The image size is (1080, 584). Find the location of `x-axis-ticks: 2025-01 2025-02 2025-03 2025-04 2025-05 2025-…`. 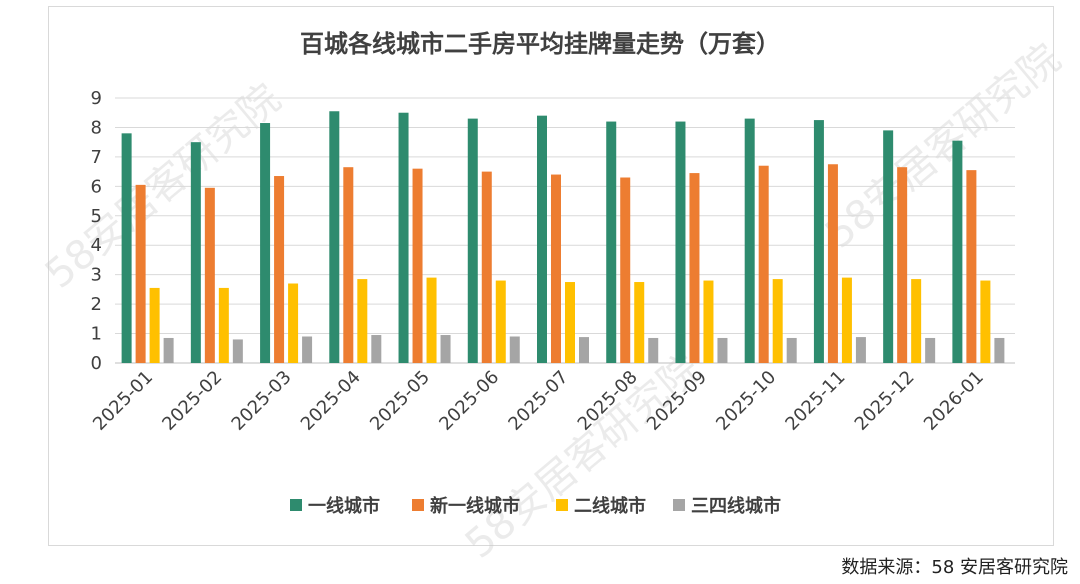

x-axis-ticks: 2025-01 2025-02 2025-03 2025-04 2025-05 2025-… is located at coordinates (538, 401).